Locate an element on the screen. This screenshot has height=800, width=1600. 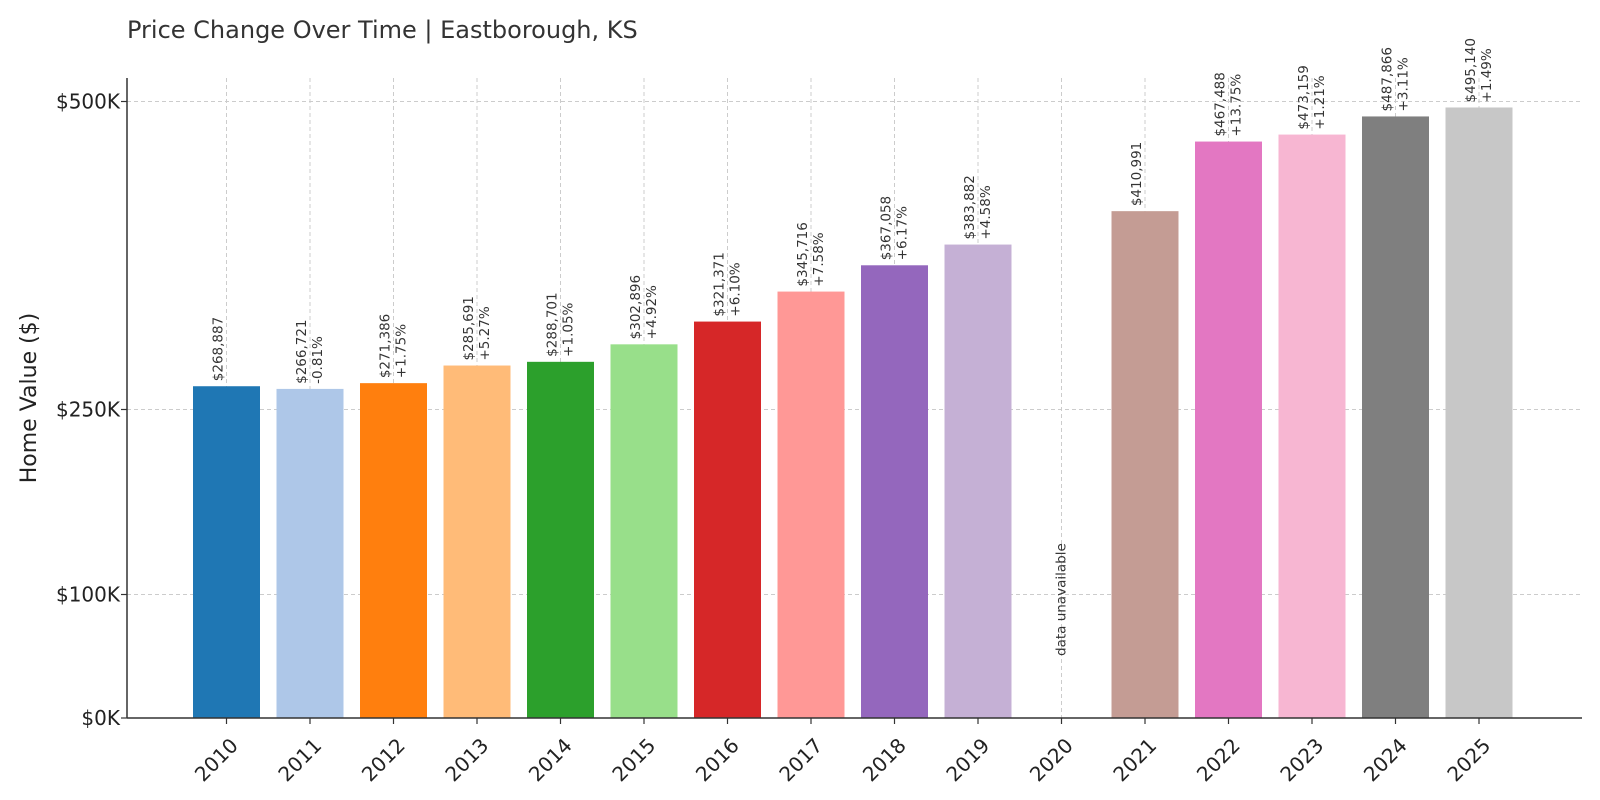
x-tick-label: 2011 is located at coordinates (299, 759).